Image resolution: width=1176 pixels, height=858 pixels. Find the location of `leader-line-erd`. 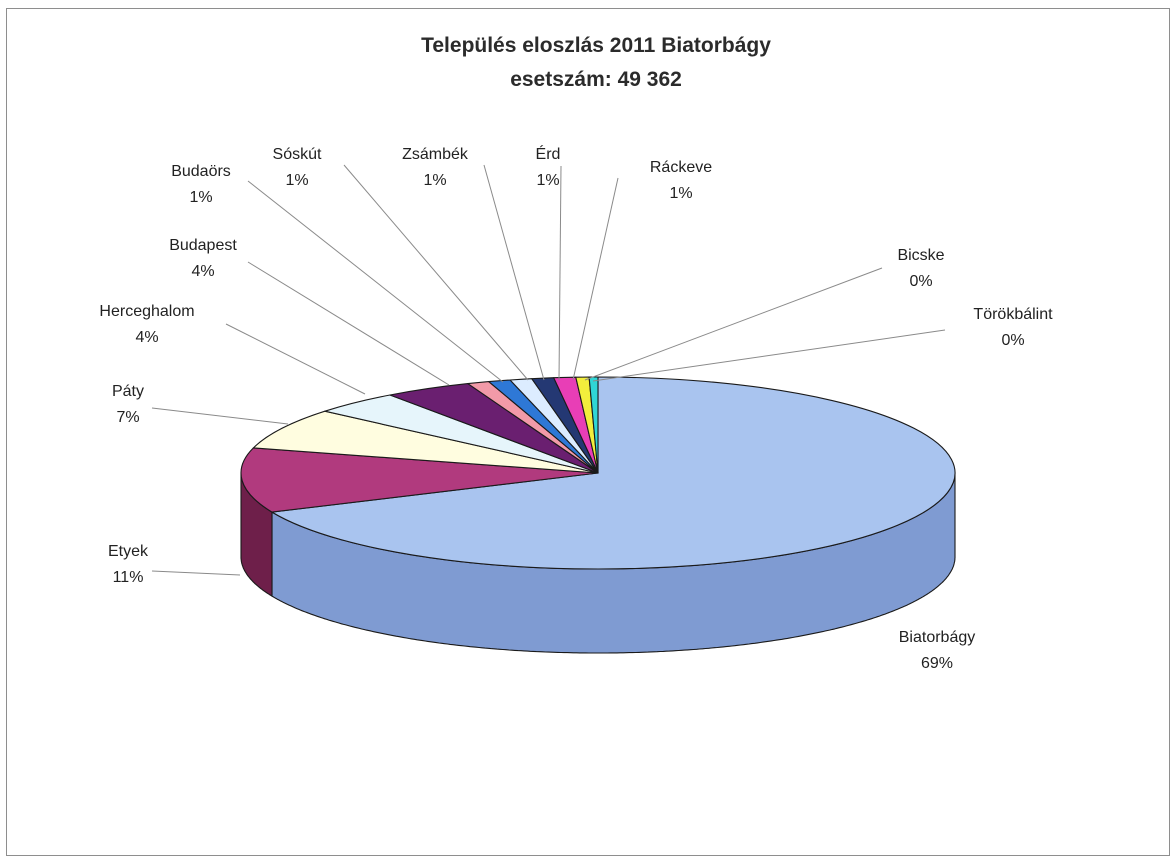

leader-line-erd is located at coordinates (560, 273).